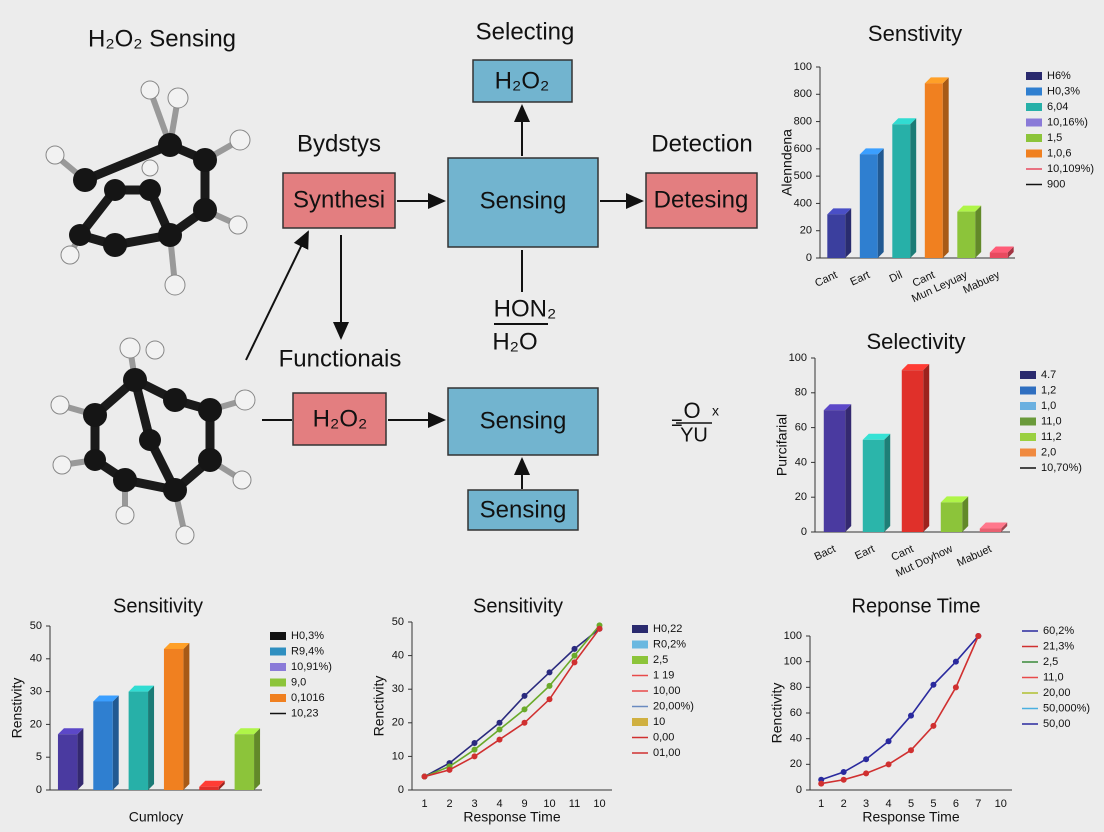 The height and width of the screenshot is (832, 1104). Describe the element at coordinates (663, 737) in the screenshot. I see `legend-label: 0,00` at that location.